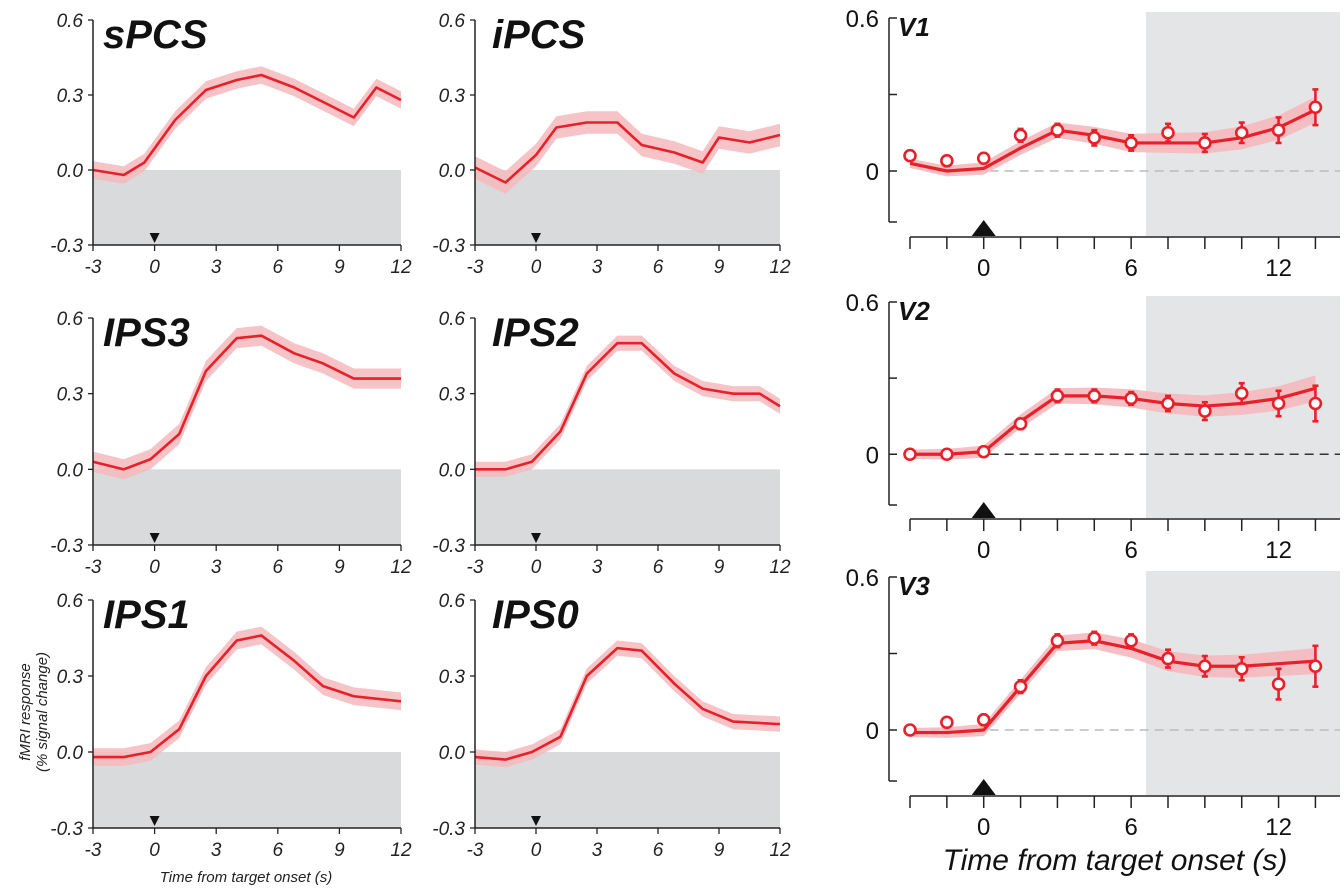 The width and height of the screenshot is (1344, 894). Describe the element at coordinates (1115, 860) in the screenshot. I see `right-x-axis-label: Time from target onset (s)` at that location.